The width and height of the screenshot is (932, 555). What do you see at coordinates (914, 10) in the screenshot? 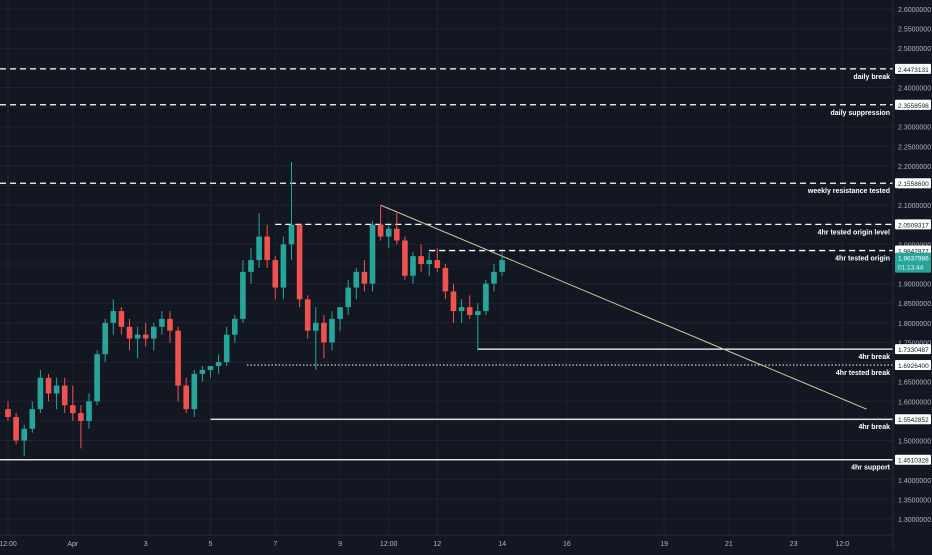
I see `y-tick-label: 2.6000000` at bounding box center [914, 10].